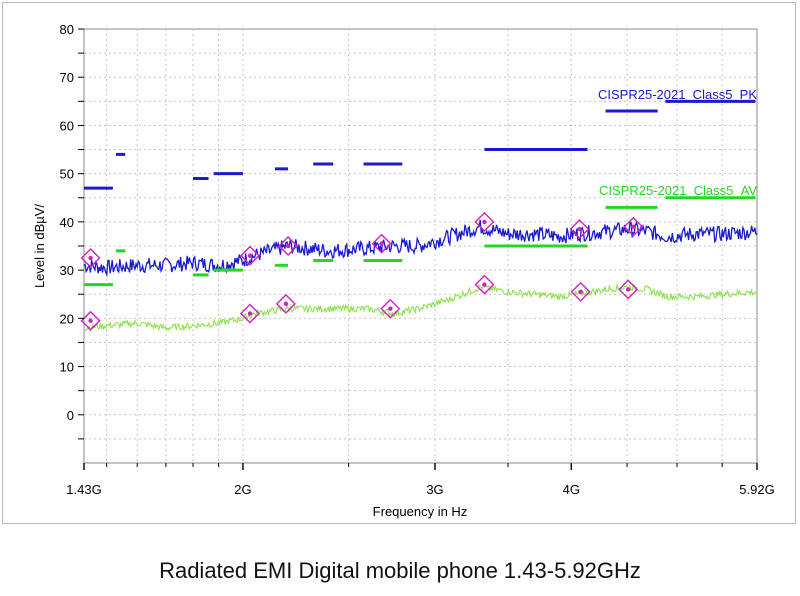 The height and width of the screenshot is (596, 800). Describe the element at coordinates (83, 489) in the screenshot. I see `x-tick-label: 1.43G` at that location.